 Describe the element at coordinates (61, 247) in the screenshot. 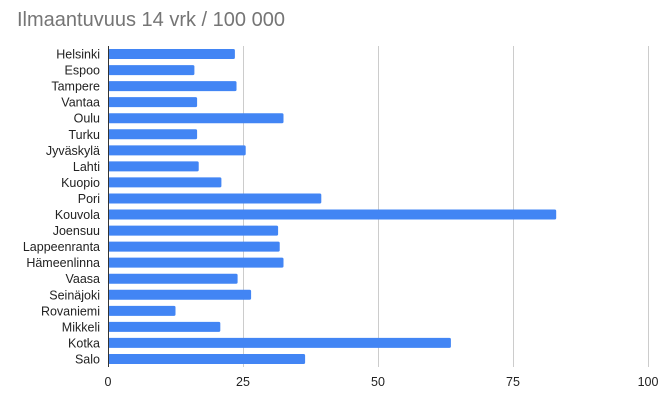

I see `category-label-lappeenranta: Lappeenranta` at that location.